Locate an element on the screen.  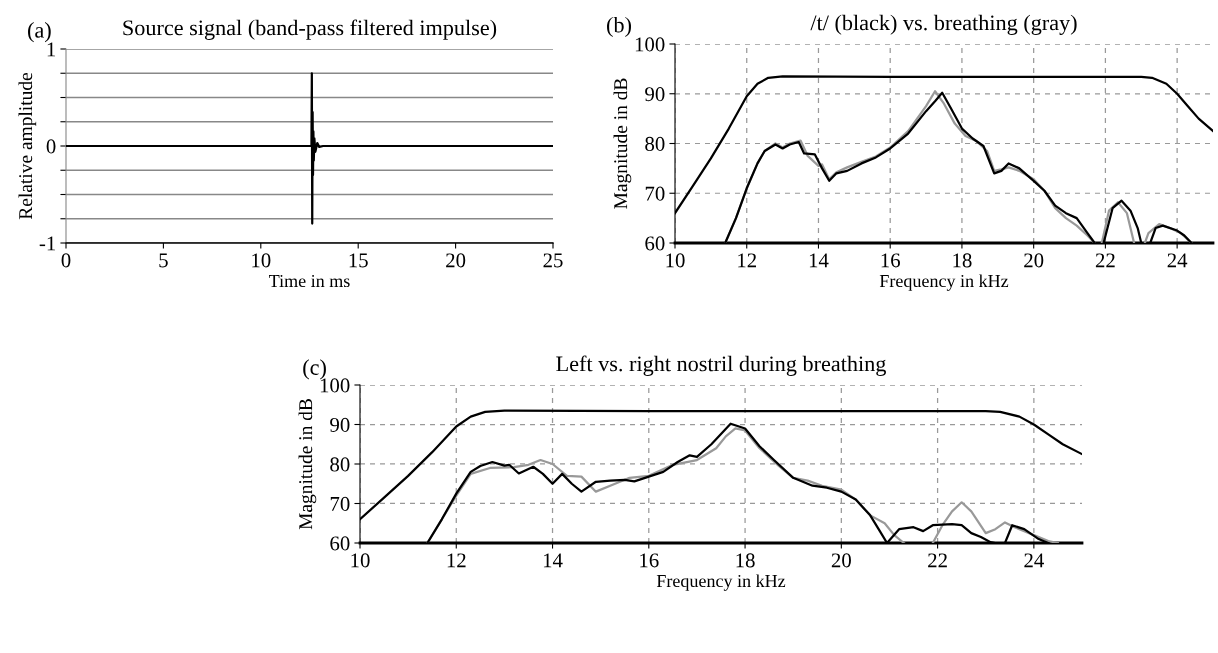
y-axis-title: Relative amplitude is located at coordinates (27, 146).